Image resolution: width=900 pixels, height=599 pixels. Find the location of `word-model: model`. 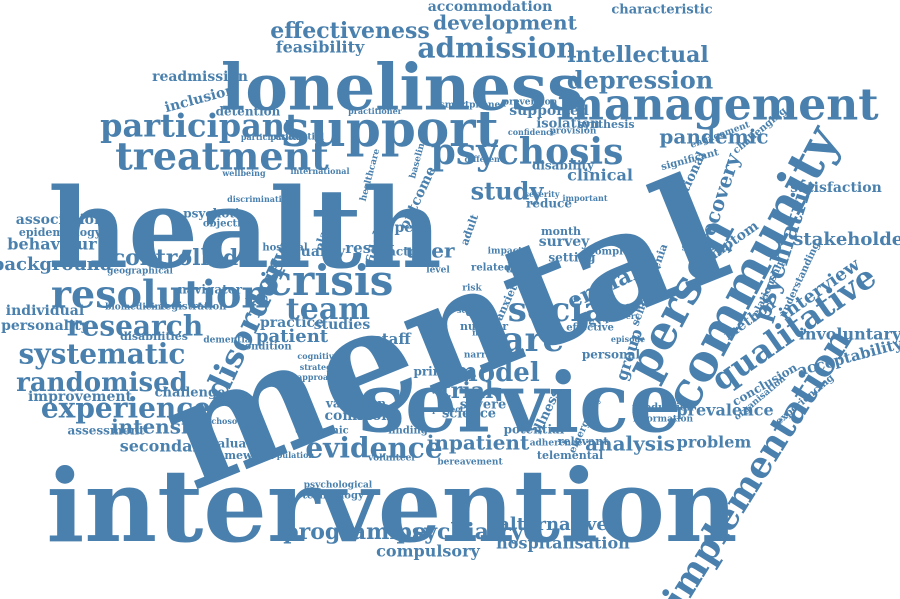

word-model: model is located at coordinates (495, 373).